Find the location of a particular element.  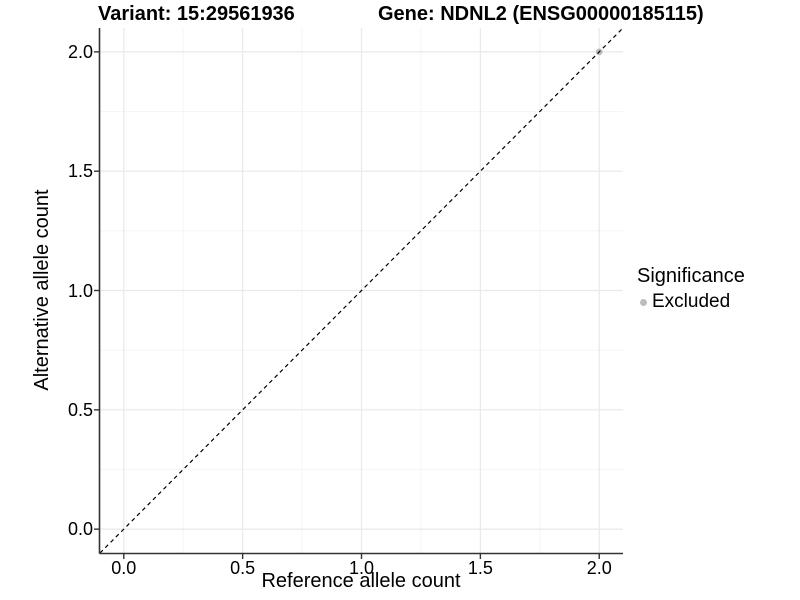

plot-title-gene: Gene: NDNL2 (ENSG00000185115) is located at coordinates (541, 14).